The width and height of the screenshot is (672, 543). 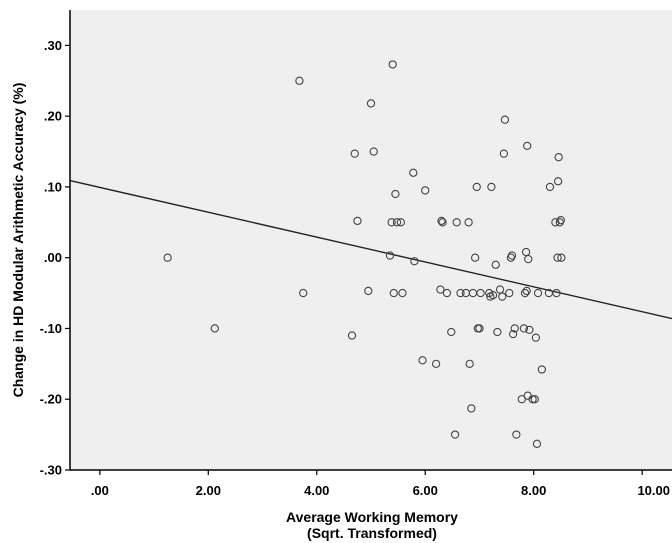 I want to click on x-axis-title-line2: (Sqrt. Transformed), so click(x=372, y=533).